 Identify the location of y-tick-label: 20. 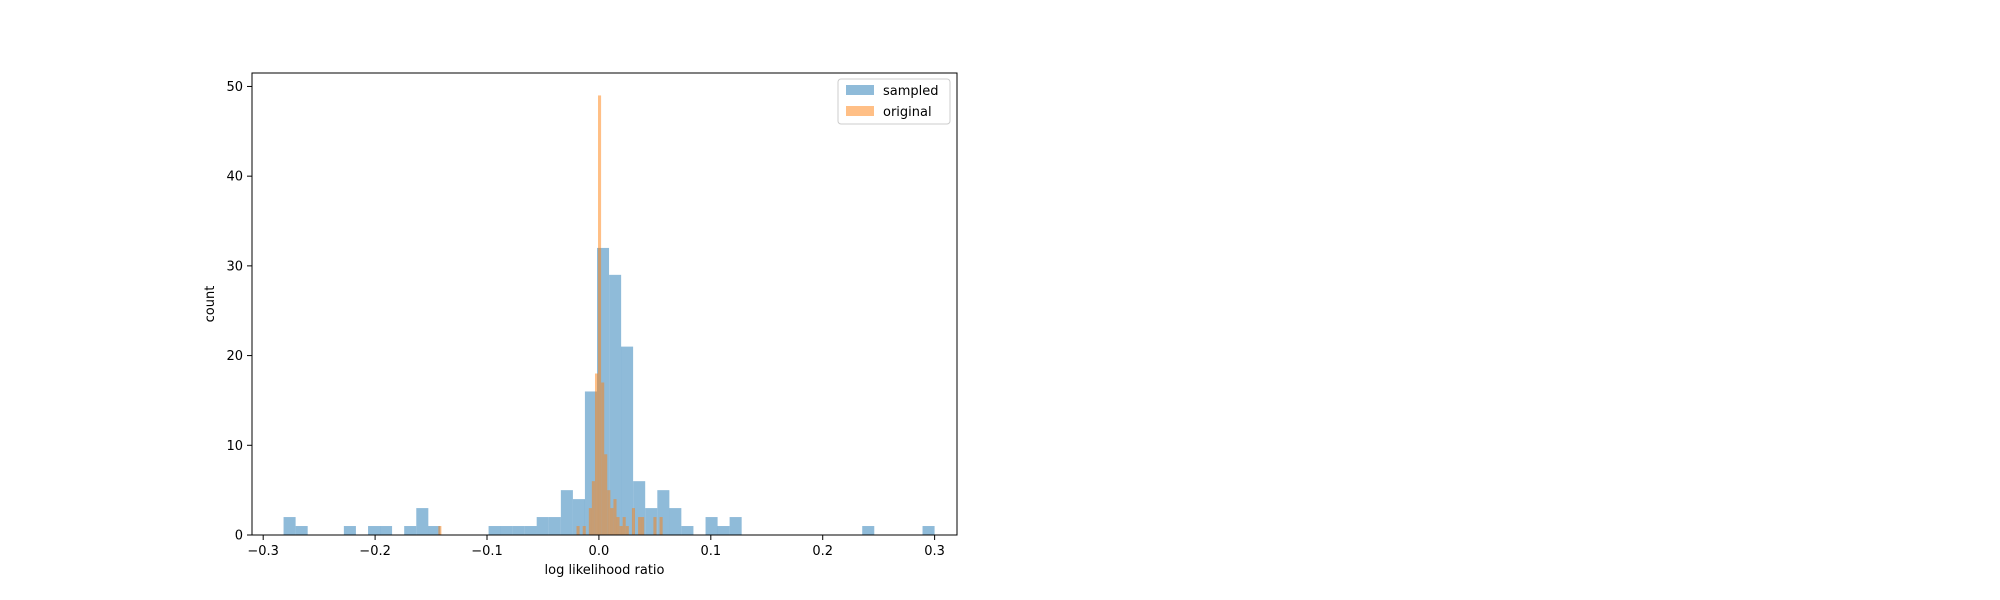
(234, 356).